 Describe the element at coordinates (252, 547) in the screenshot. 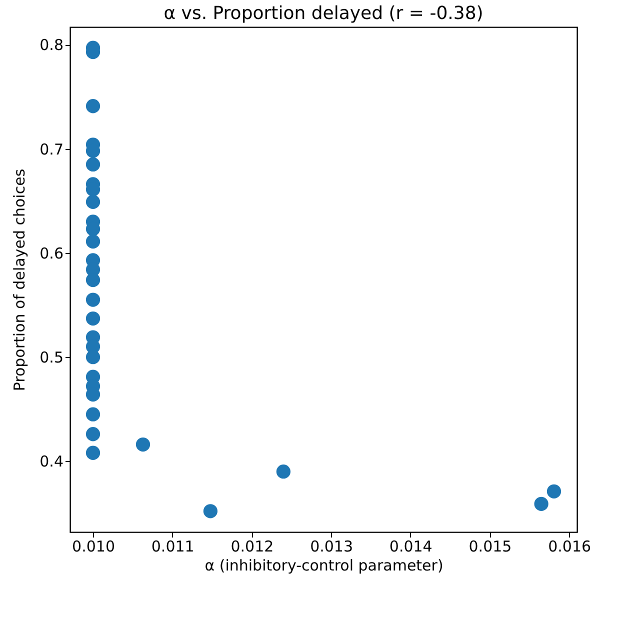

I see `x-tick-label: 0.012` at that location.